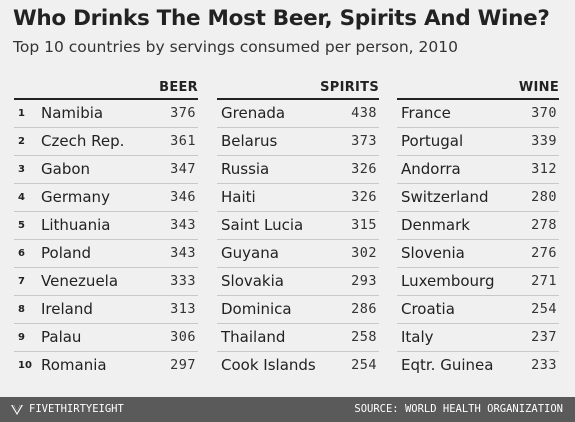  I want to click on servings-value: 343, so click(183, 253).